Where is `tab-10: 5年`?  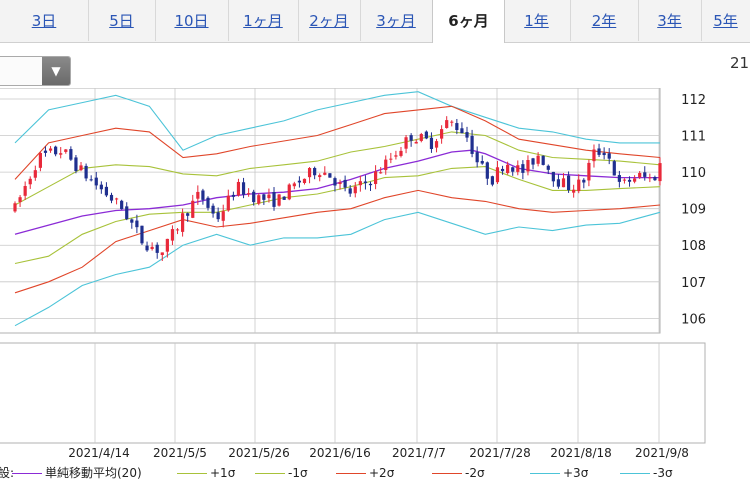
tab-10: 5年 is located at coordinates (725, 20).